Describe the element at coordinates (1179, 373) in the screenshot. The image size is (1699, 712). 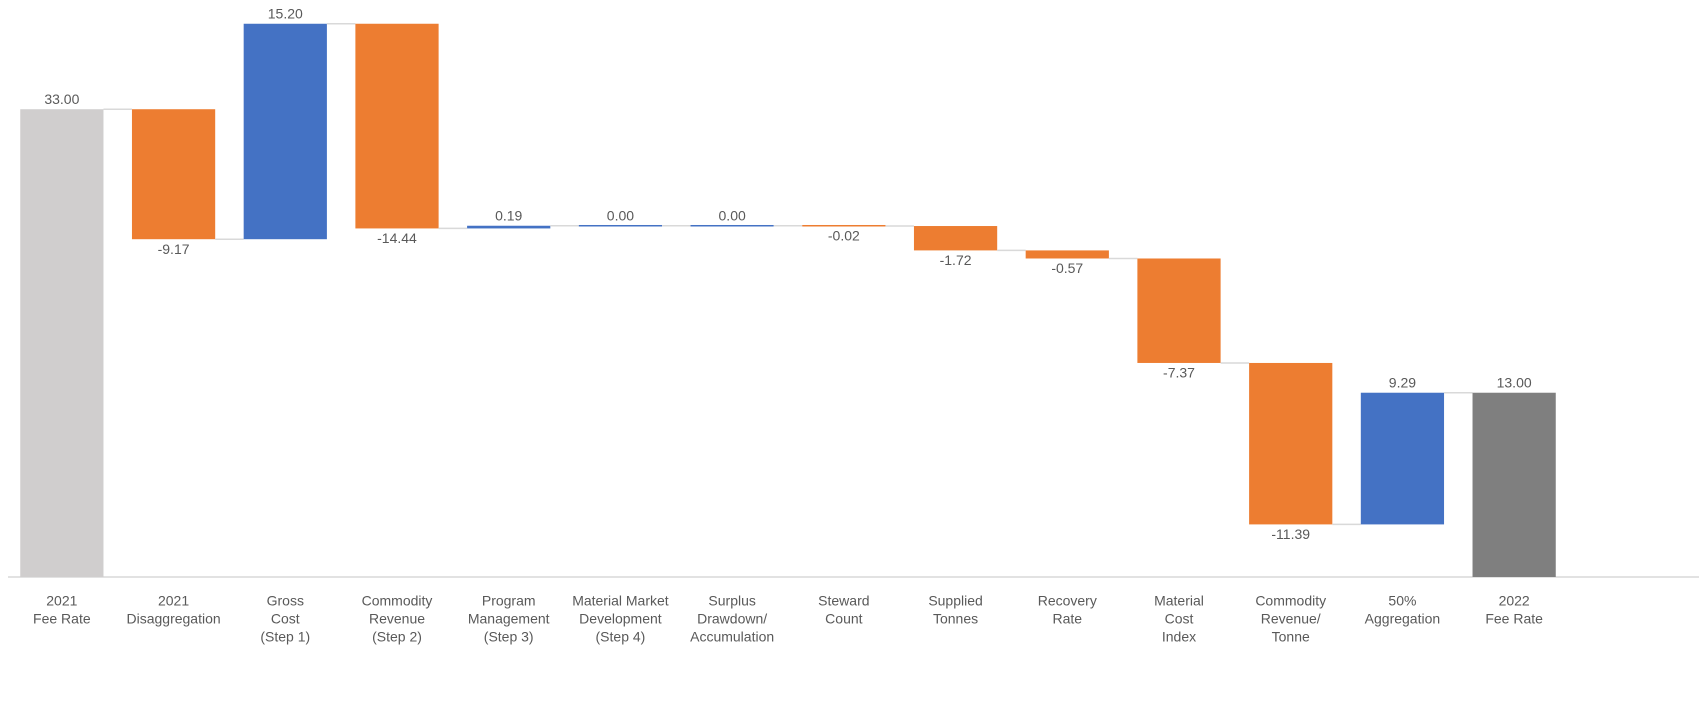
I see `value-label: -7.37` at that location.